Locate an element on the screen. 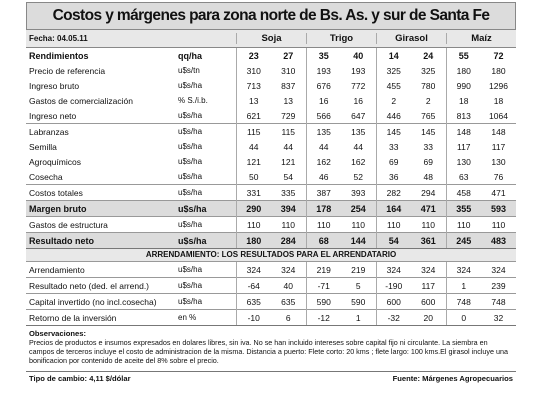  table-row: Labranzas u$s/ha 115 115 135 135 145 145 148 148 is located at coordinates (271, 131).